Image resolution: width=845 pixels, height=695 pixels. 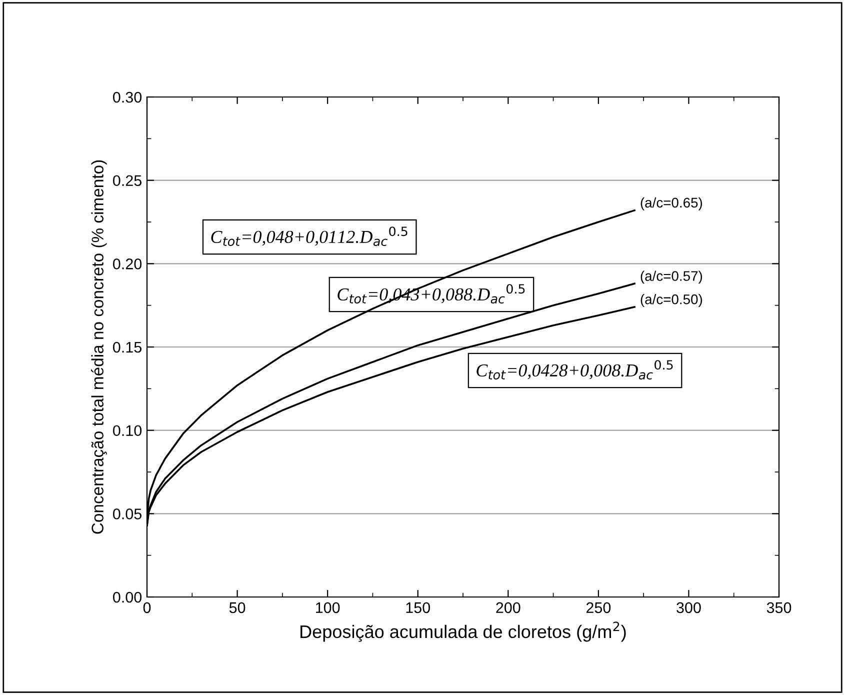 I want to click on annotation: C$_{tot}$=0,048+0,0112.D$_{ac}$$^{0.5}$, so click(x=309, y=236).